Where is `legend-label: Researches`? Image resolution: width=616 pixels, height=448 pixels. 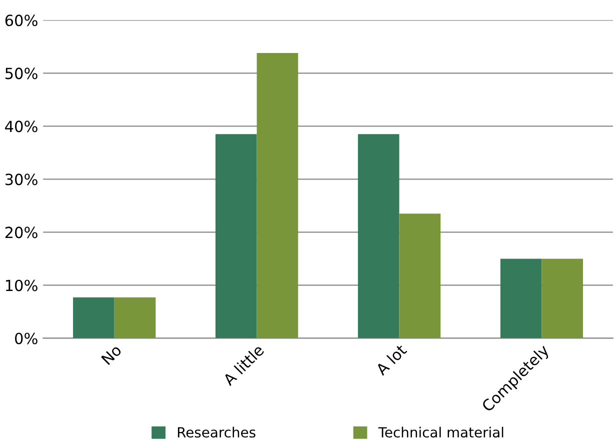 legend-label: Researches is located at coordinates (217, 432).